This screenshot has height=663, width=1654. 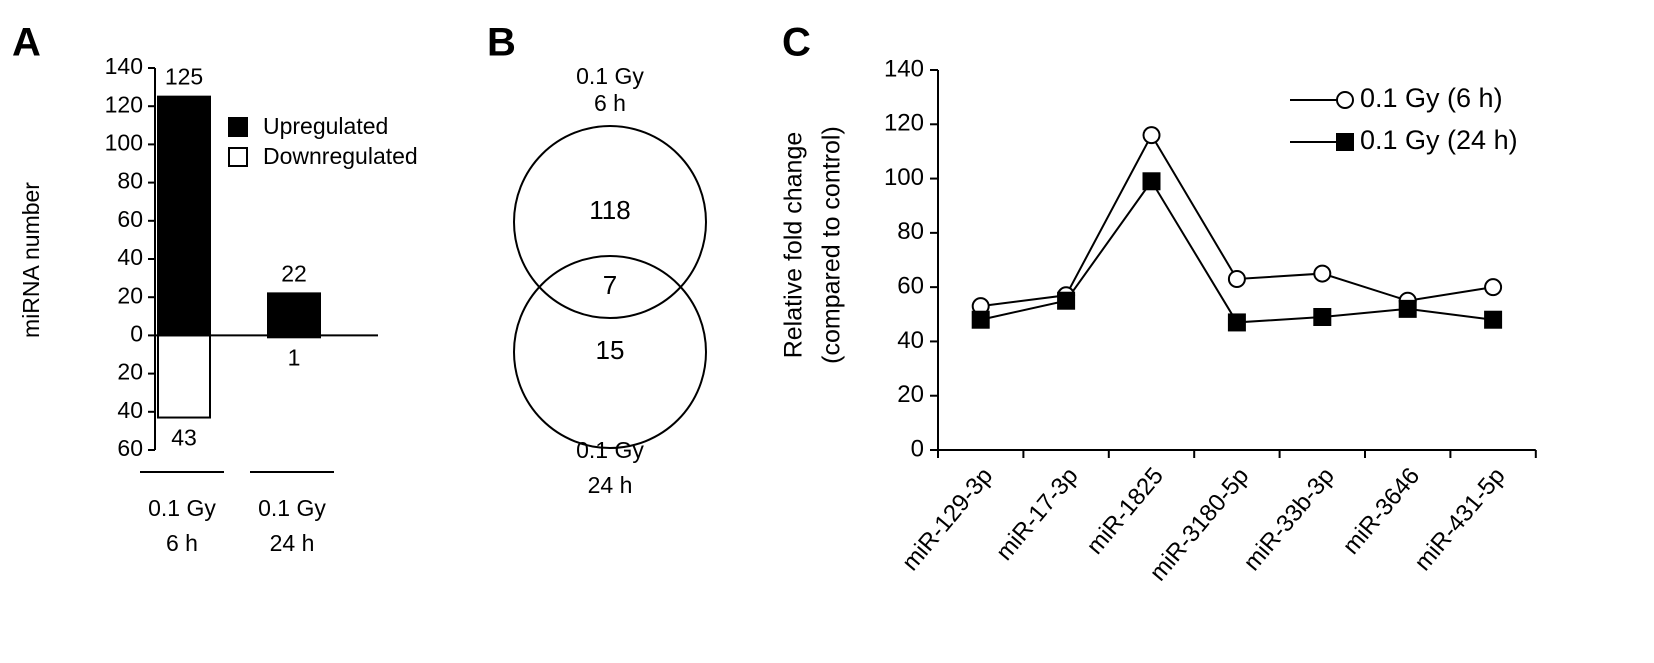 What do you see at coordinates (794, 245) in the screenshot?
I see `y-axis-label: Relative fold change` at bounding box center [794, 245].